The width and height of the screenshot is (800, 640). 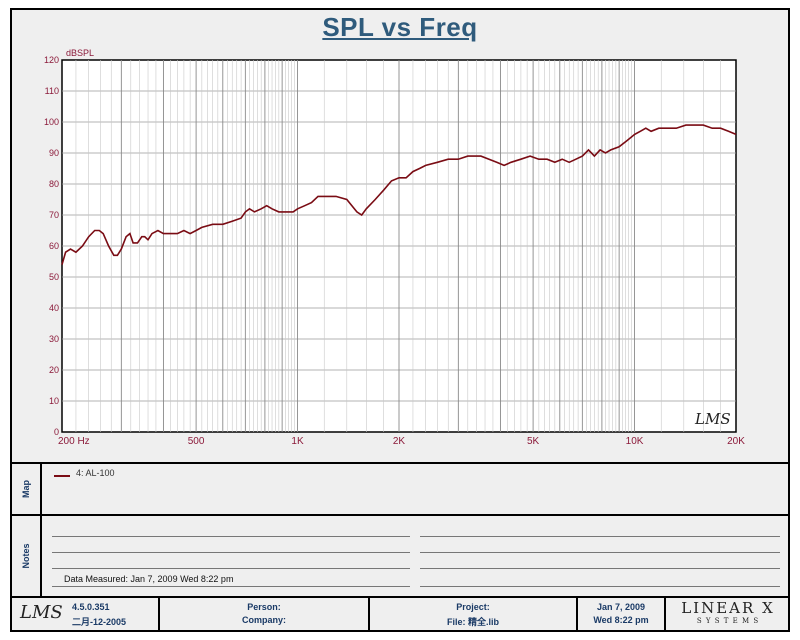 I want to click on y-tick-label: 70, so click(x=54, y=215).